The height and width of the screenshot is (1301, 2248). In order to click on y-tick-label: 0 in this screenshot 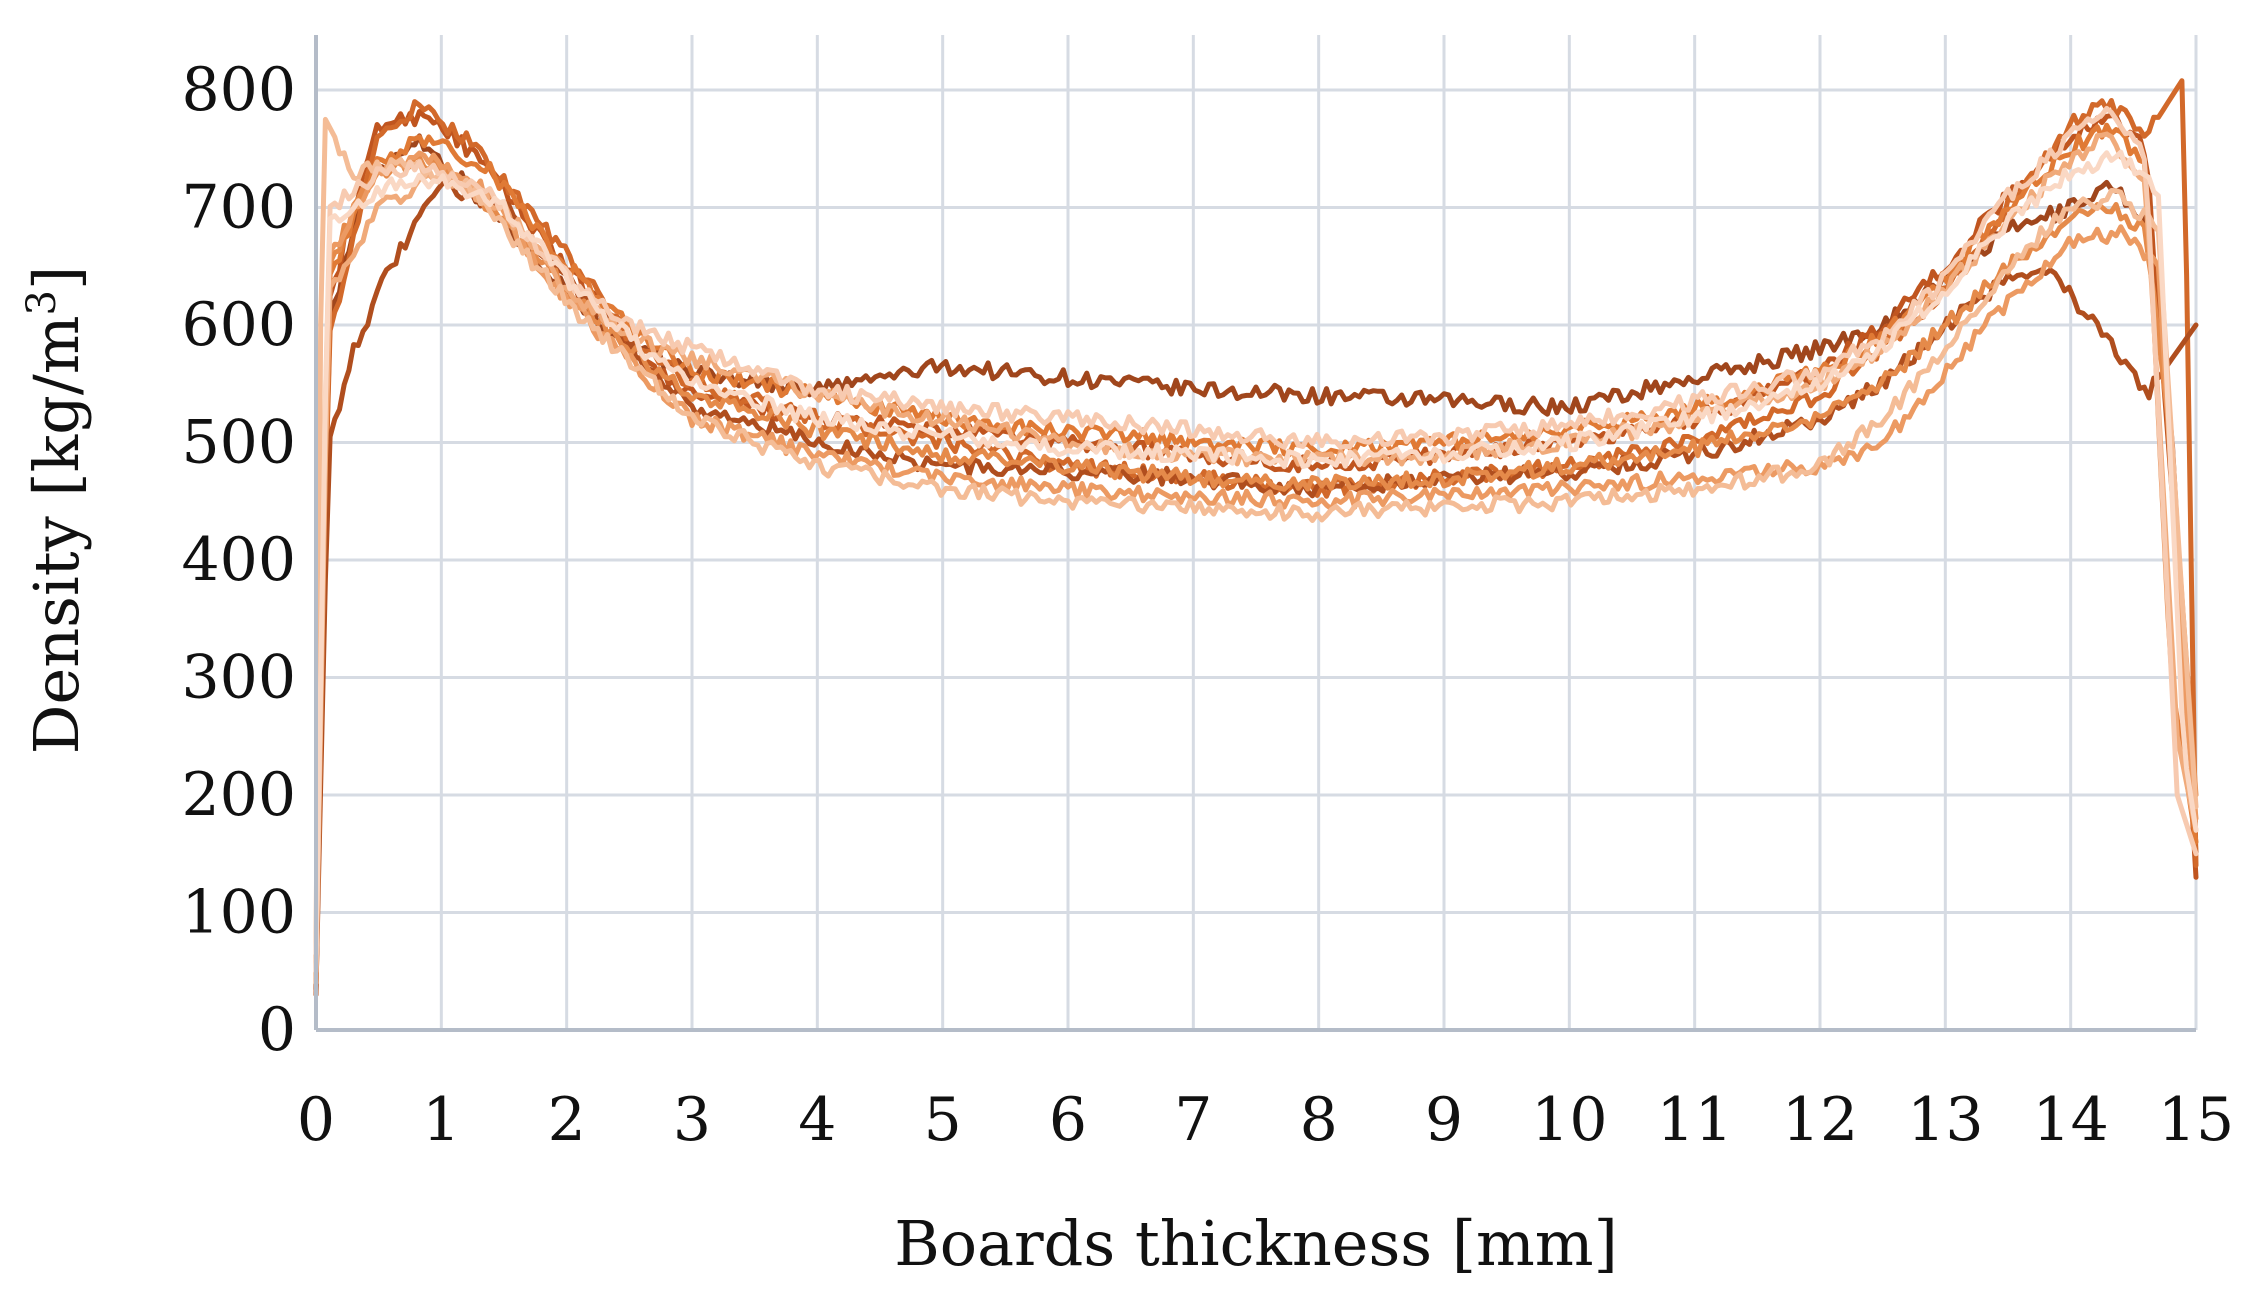, I will do `click(277, 1030)`.